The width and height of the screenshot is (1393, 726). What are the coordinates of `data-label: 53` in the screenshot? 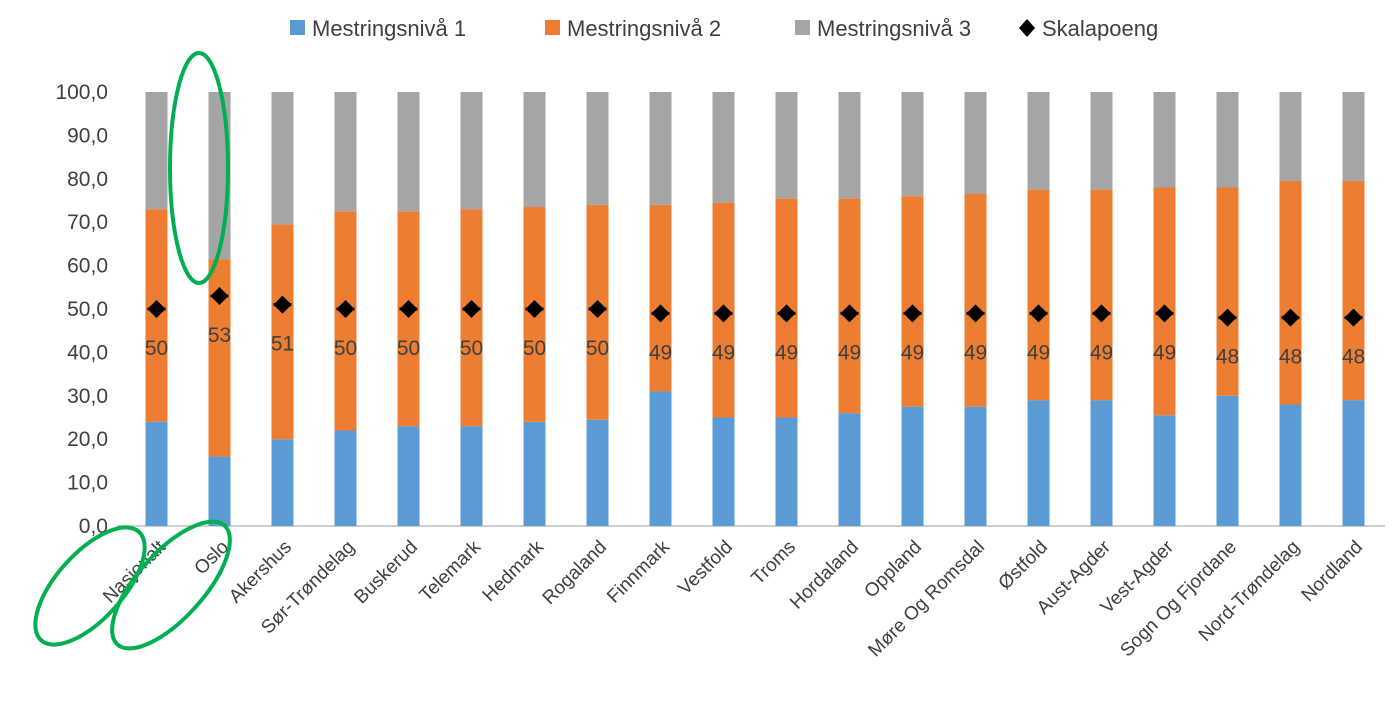 It's located at (219, 335).